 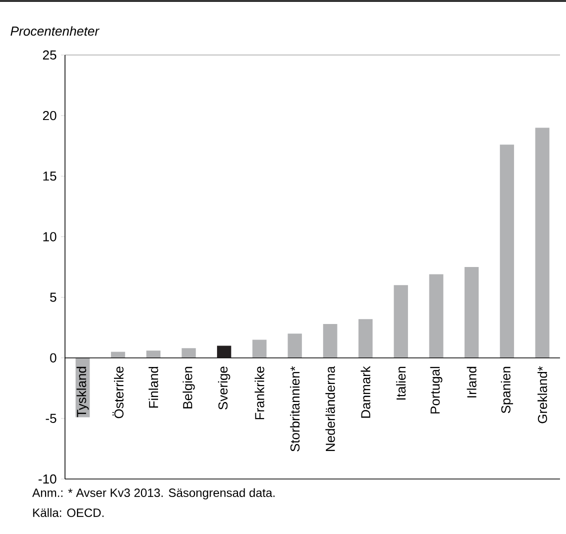 What do you see at coordinates (295, 409) in the screenshot?
I see `x-tick-label: Storbritannien*` at bounding box center [295, 409].